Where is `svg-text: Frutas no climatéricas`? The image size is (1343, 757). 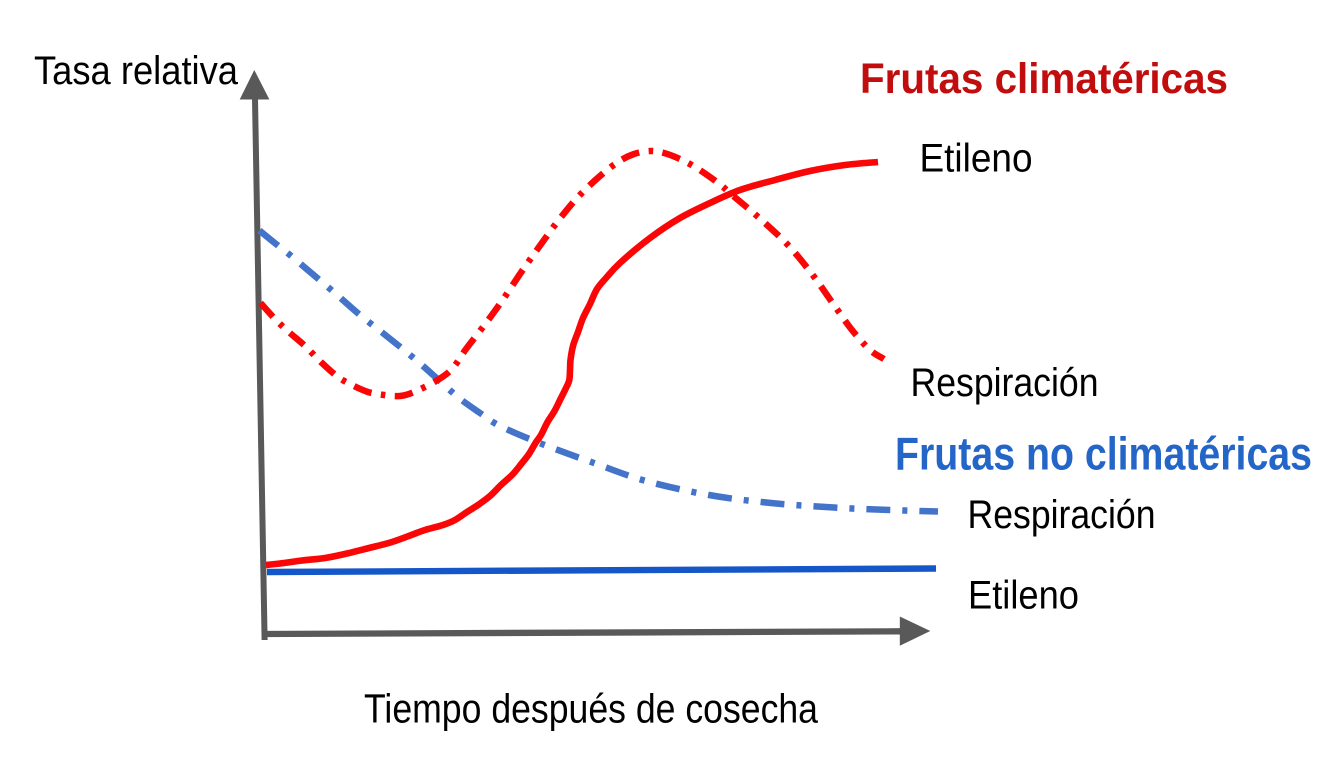 svg-text: Frutas no climatéricas is located at coordinates (1103, 453).